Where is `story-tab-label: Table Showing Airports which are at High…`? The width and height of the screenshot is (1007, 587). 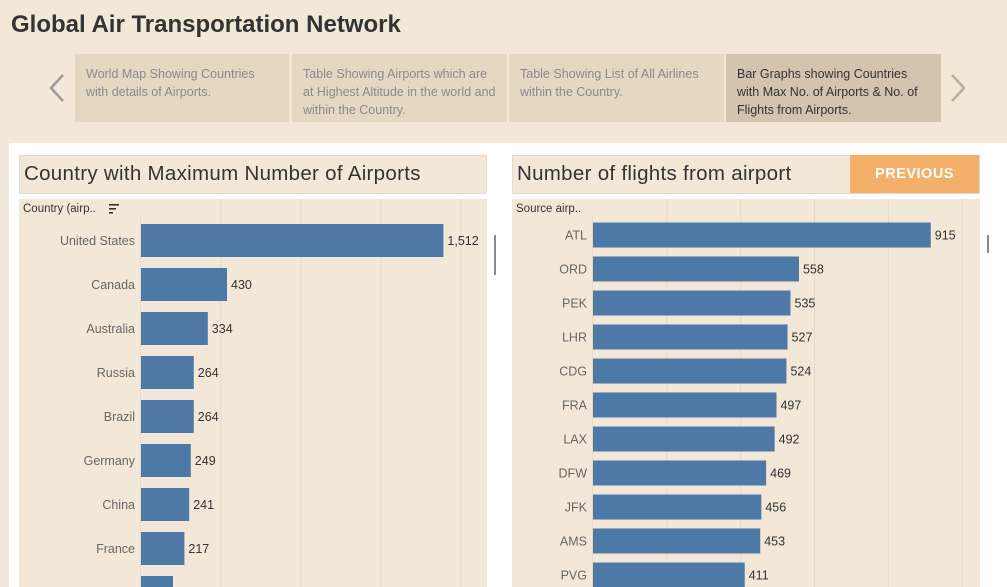
story-tab-label: Table Showing Airports which are at High… is located at coordinates (399, 92).